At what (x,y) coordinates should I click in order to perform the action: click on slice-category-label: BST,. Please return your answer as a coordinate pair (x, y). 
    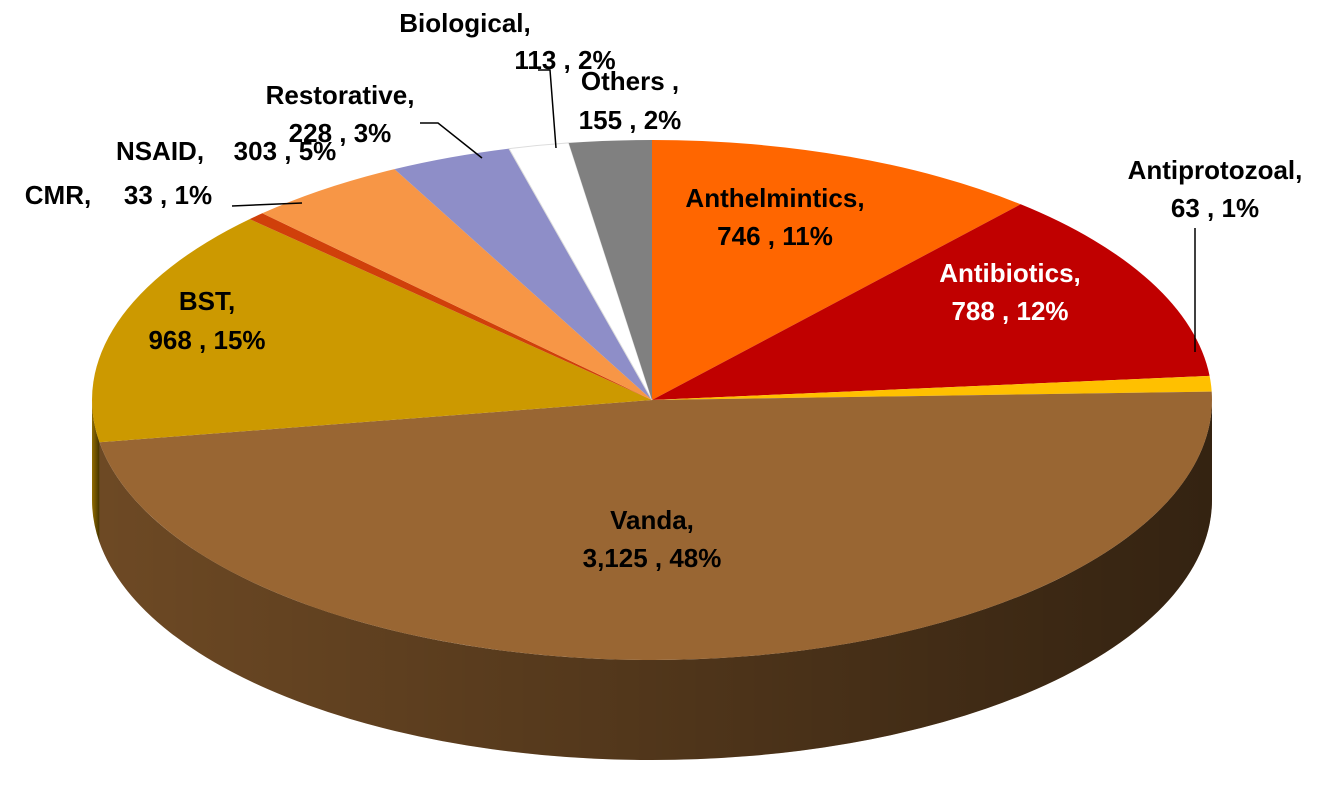
    Looking at the image, I should click on (207, 301).